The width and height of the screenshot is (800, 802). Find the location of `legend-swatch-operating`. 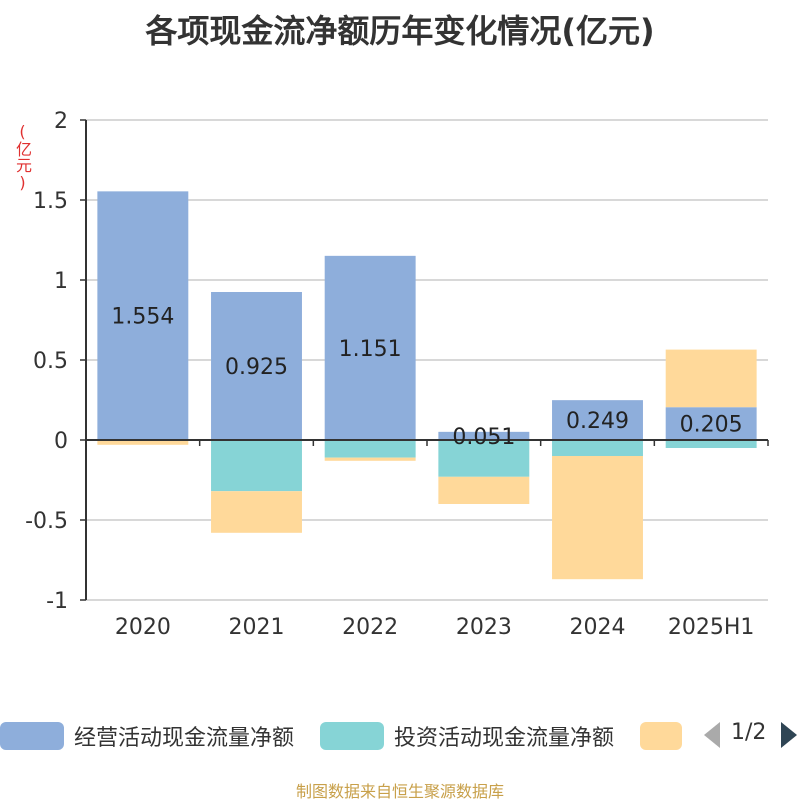

legend-swatch-operating is located at coordinates (32, 736).